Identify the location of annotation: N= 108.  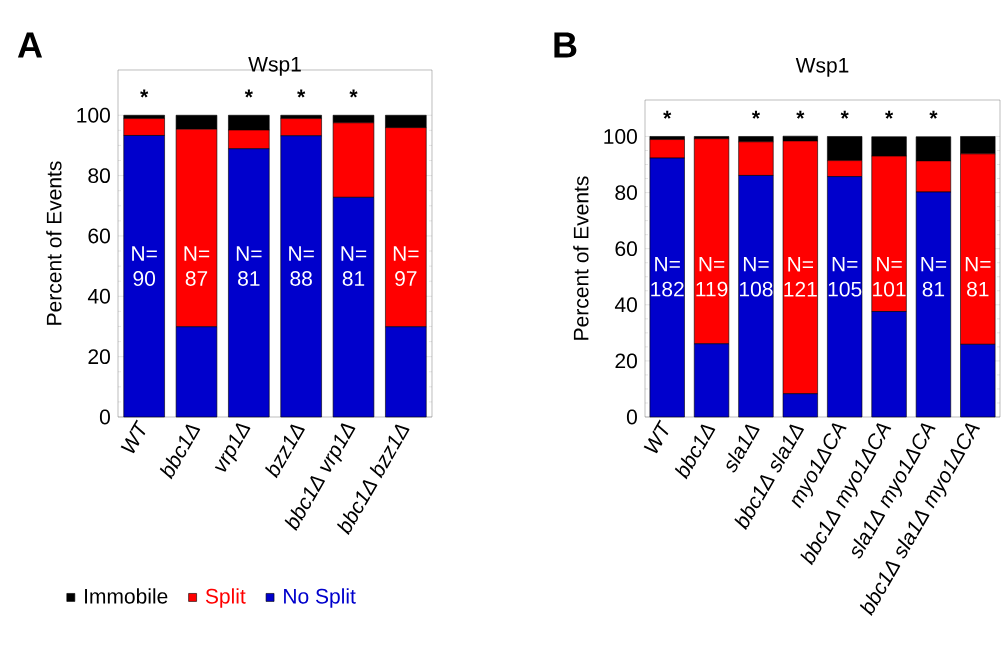
(756, 276).